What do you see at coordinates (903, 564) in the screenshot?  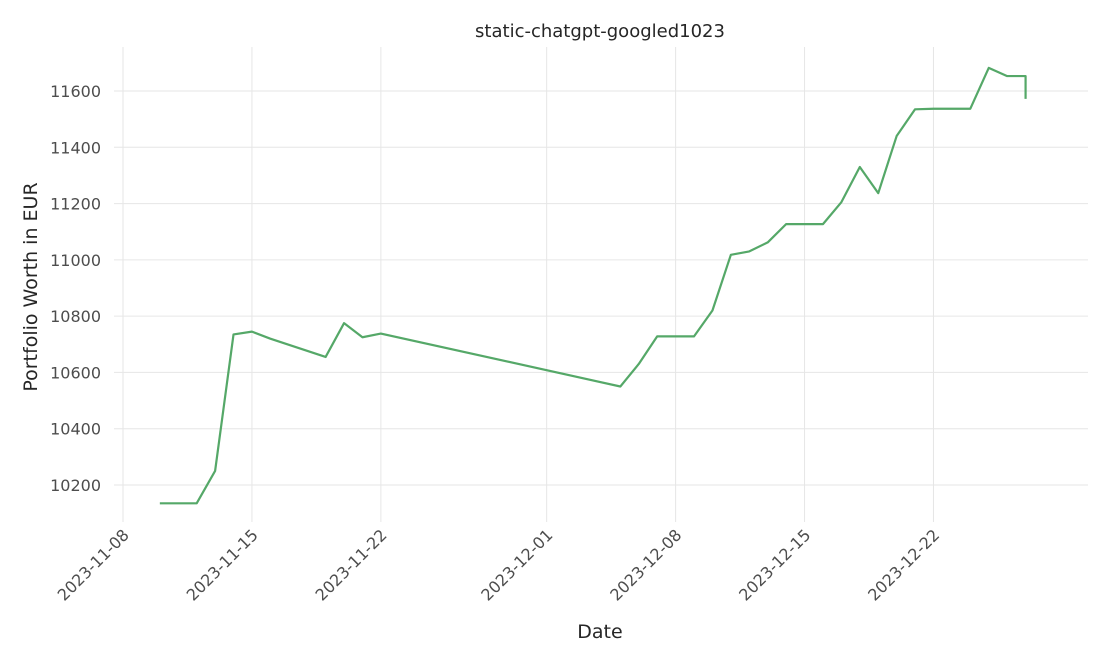 I see `x-tick-label: 2023-12-22` at bounding box center [903, 564].